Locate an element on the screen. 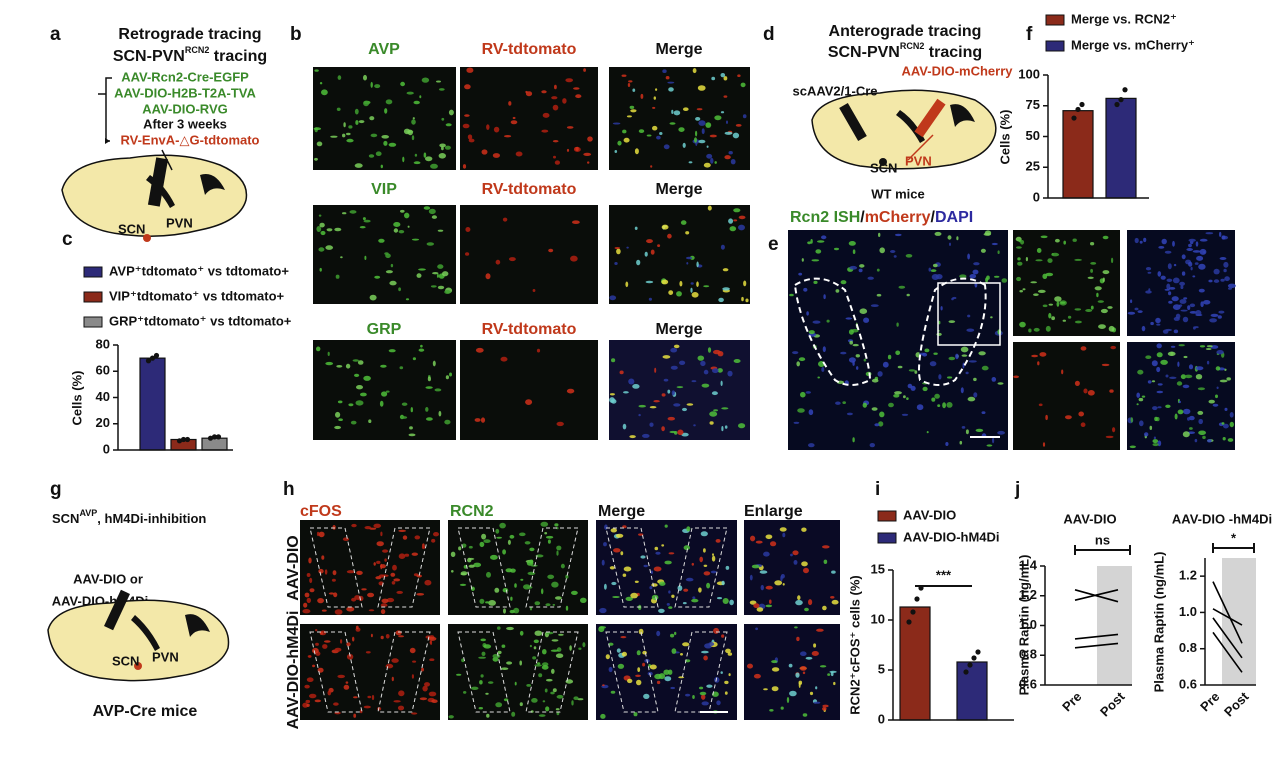  data-line is located at coordinates (1096, 595).